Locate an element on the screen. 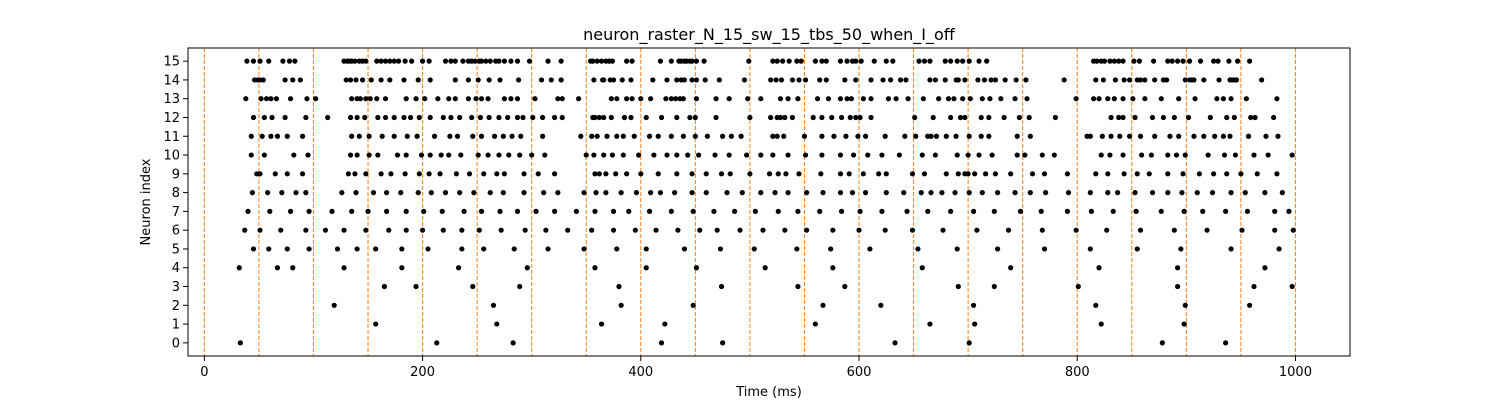  y-tick-label: 6 is located at coordinates (176, 231).